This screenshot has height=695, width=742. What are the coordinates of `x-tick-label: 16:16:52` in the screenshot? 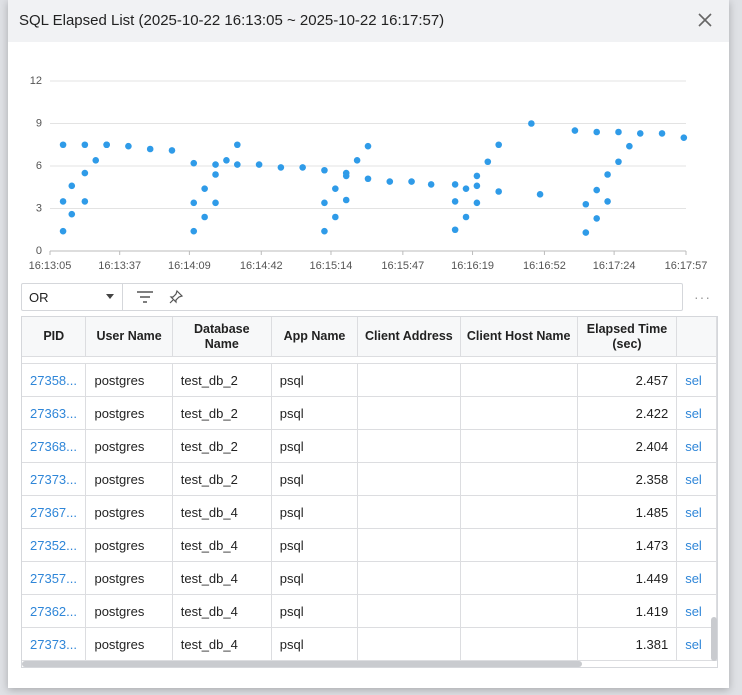 It's located at (544, 266).